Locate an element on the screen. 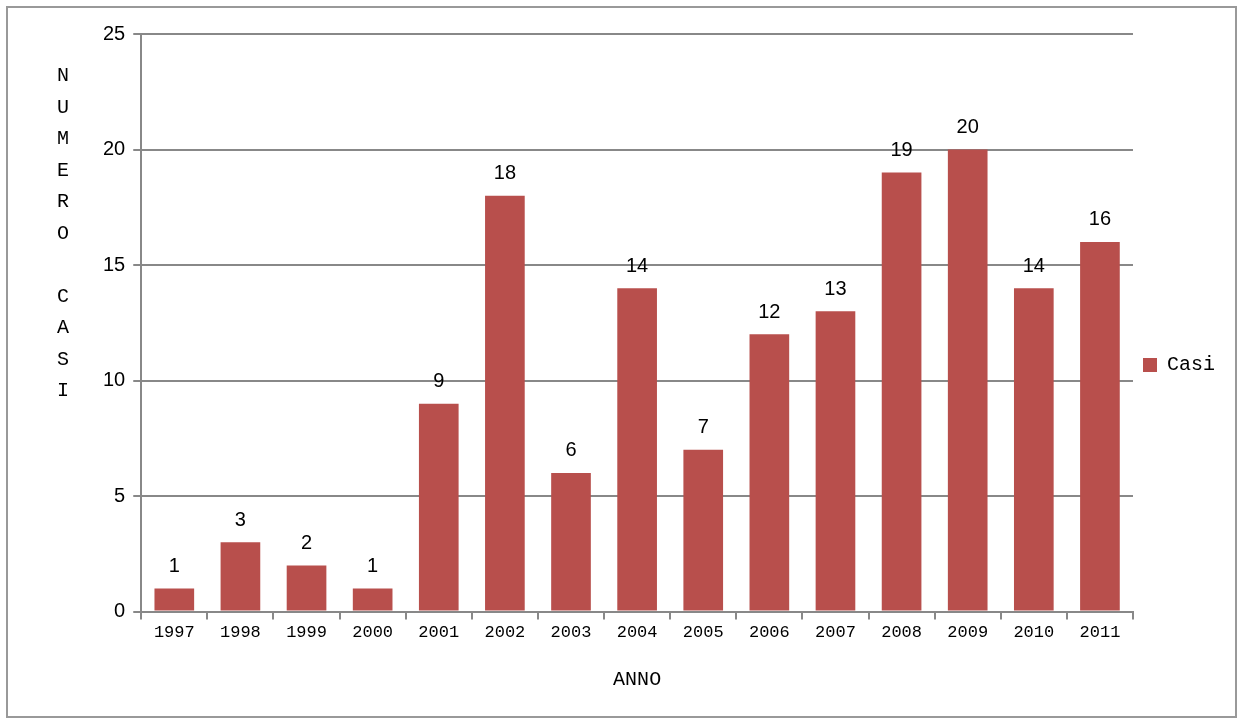 Image resolution: width=1245 pixels, height=726 pixels. x-tick-label: 2008 is located at coordinates (901, 633).